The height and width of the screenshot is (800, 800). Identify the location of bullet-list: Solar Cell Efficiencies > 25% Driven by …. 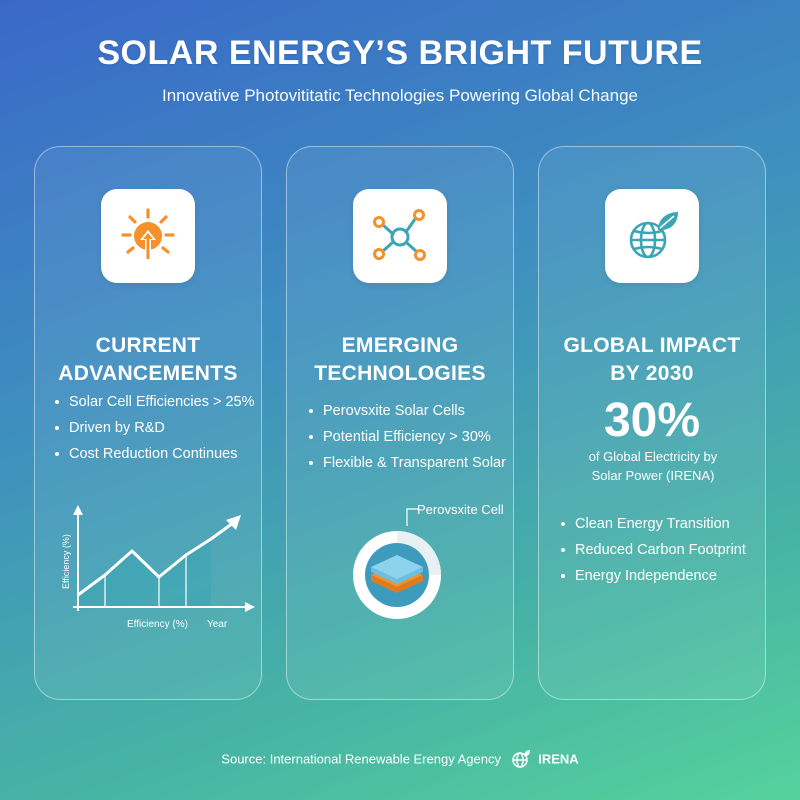
(155, 428).